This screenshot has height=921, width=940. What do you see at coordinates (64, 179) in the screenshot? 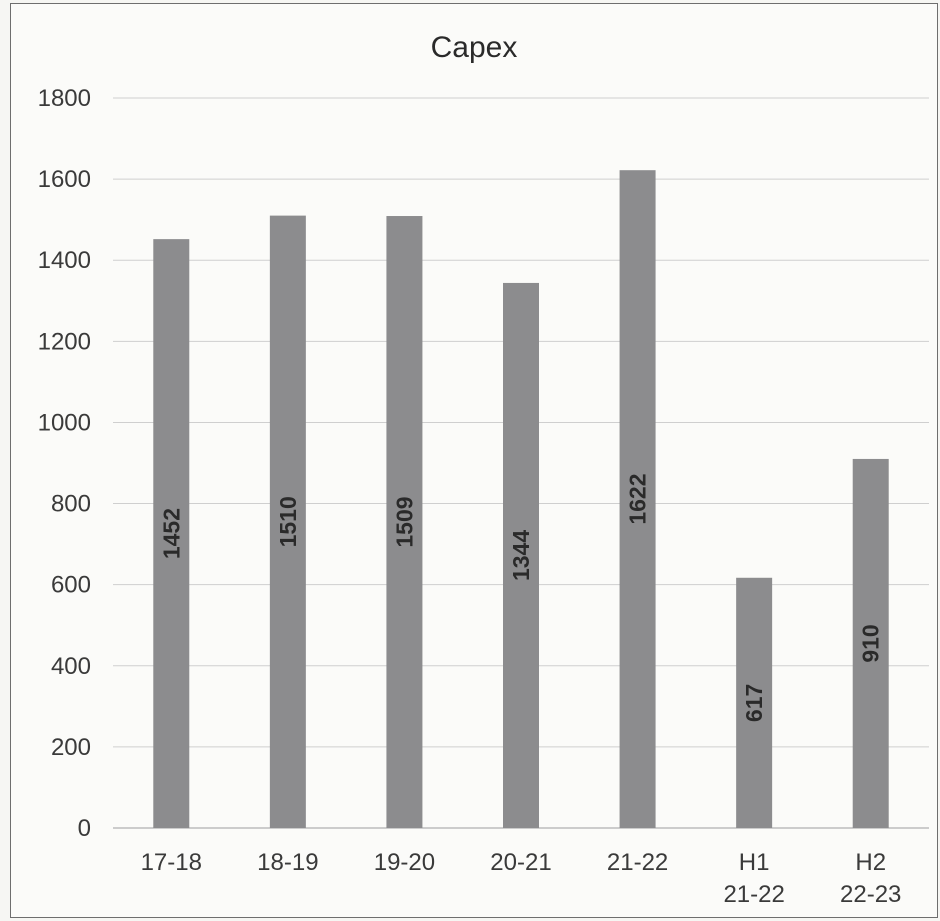
I see `y-tick-label: 1600` at bounding box center [64, 179].